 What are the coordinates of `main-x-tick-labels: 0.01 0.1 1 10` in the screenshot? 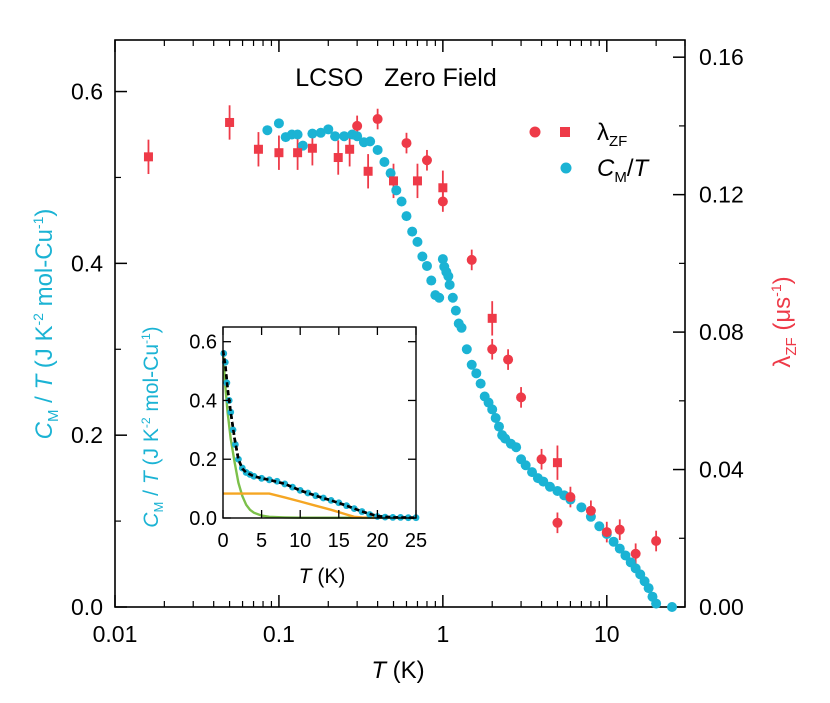 It's located at (356, 634).